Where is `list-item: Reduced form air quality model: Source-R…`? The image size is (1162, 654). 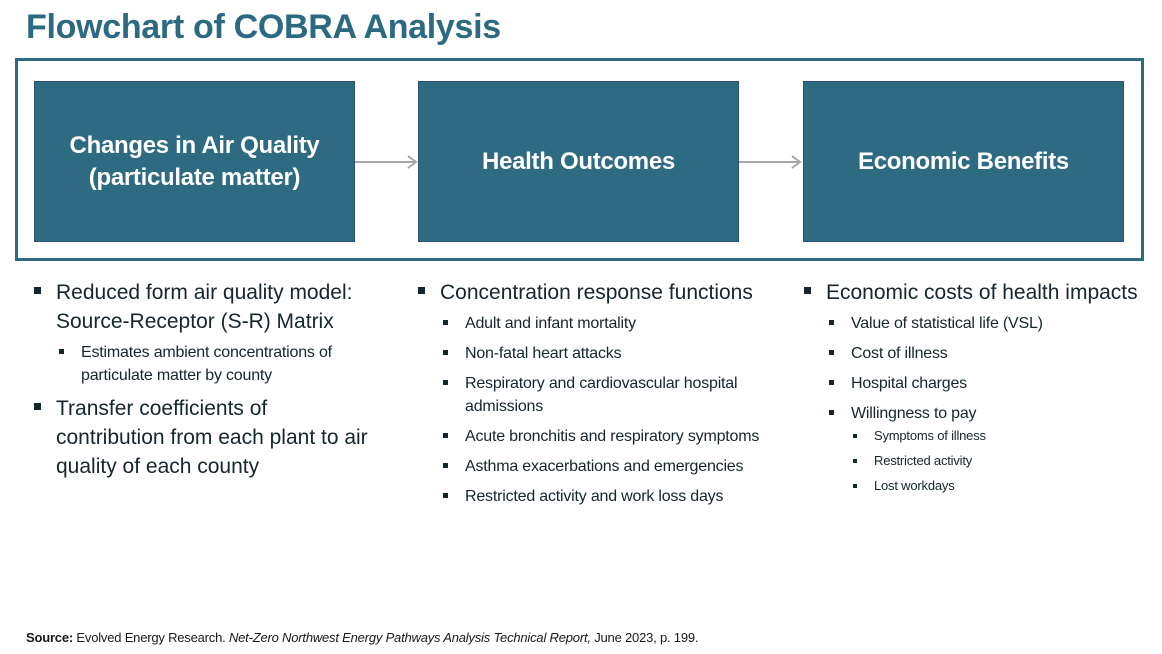 list-item: Reduced form air quality model: Source-R… is located at coordinates (202, 332).